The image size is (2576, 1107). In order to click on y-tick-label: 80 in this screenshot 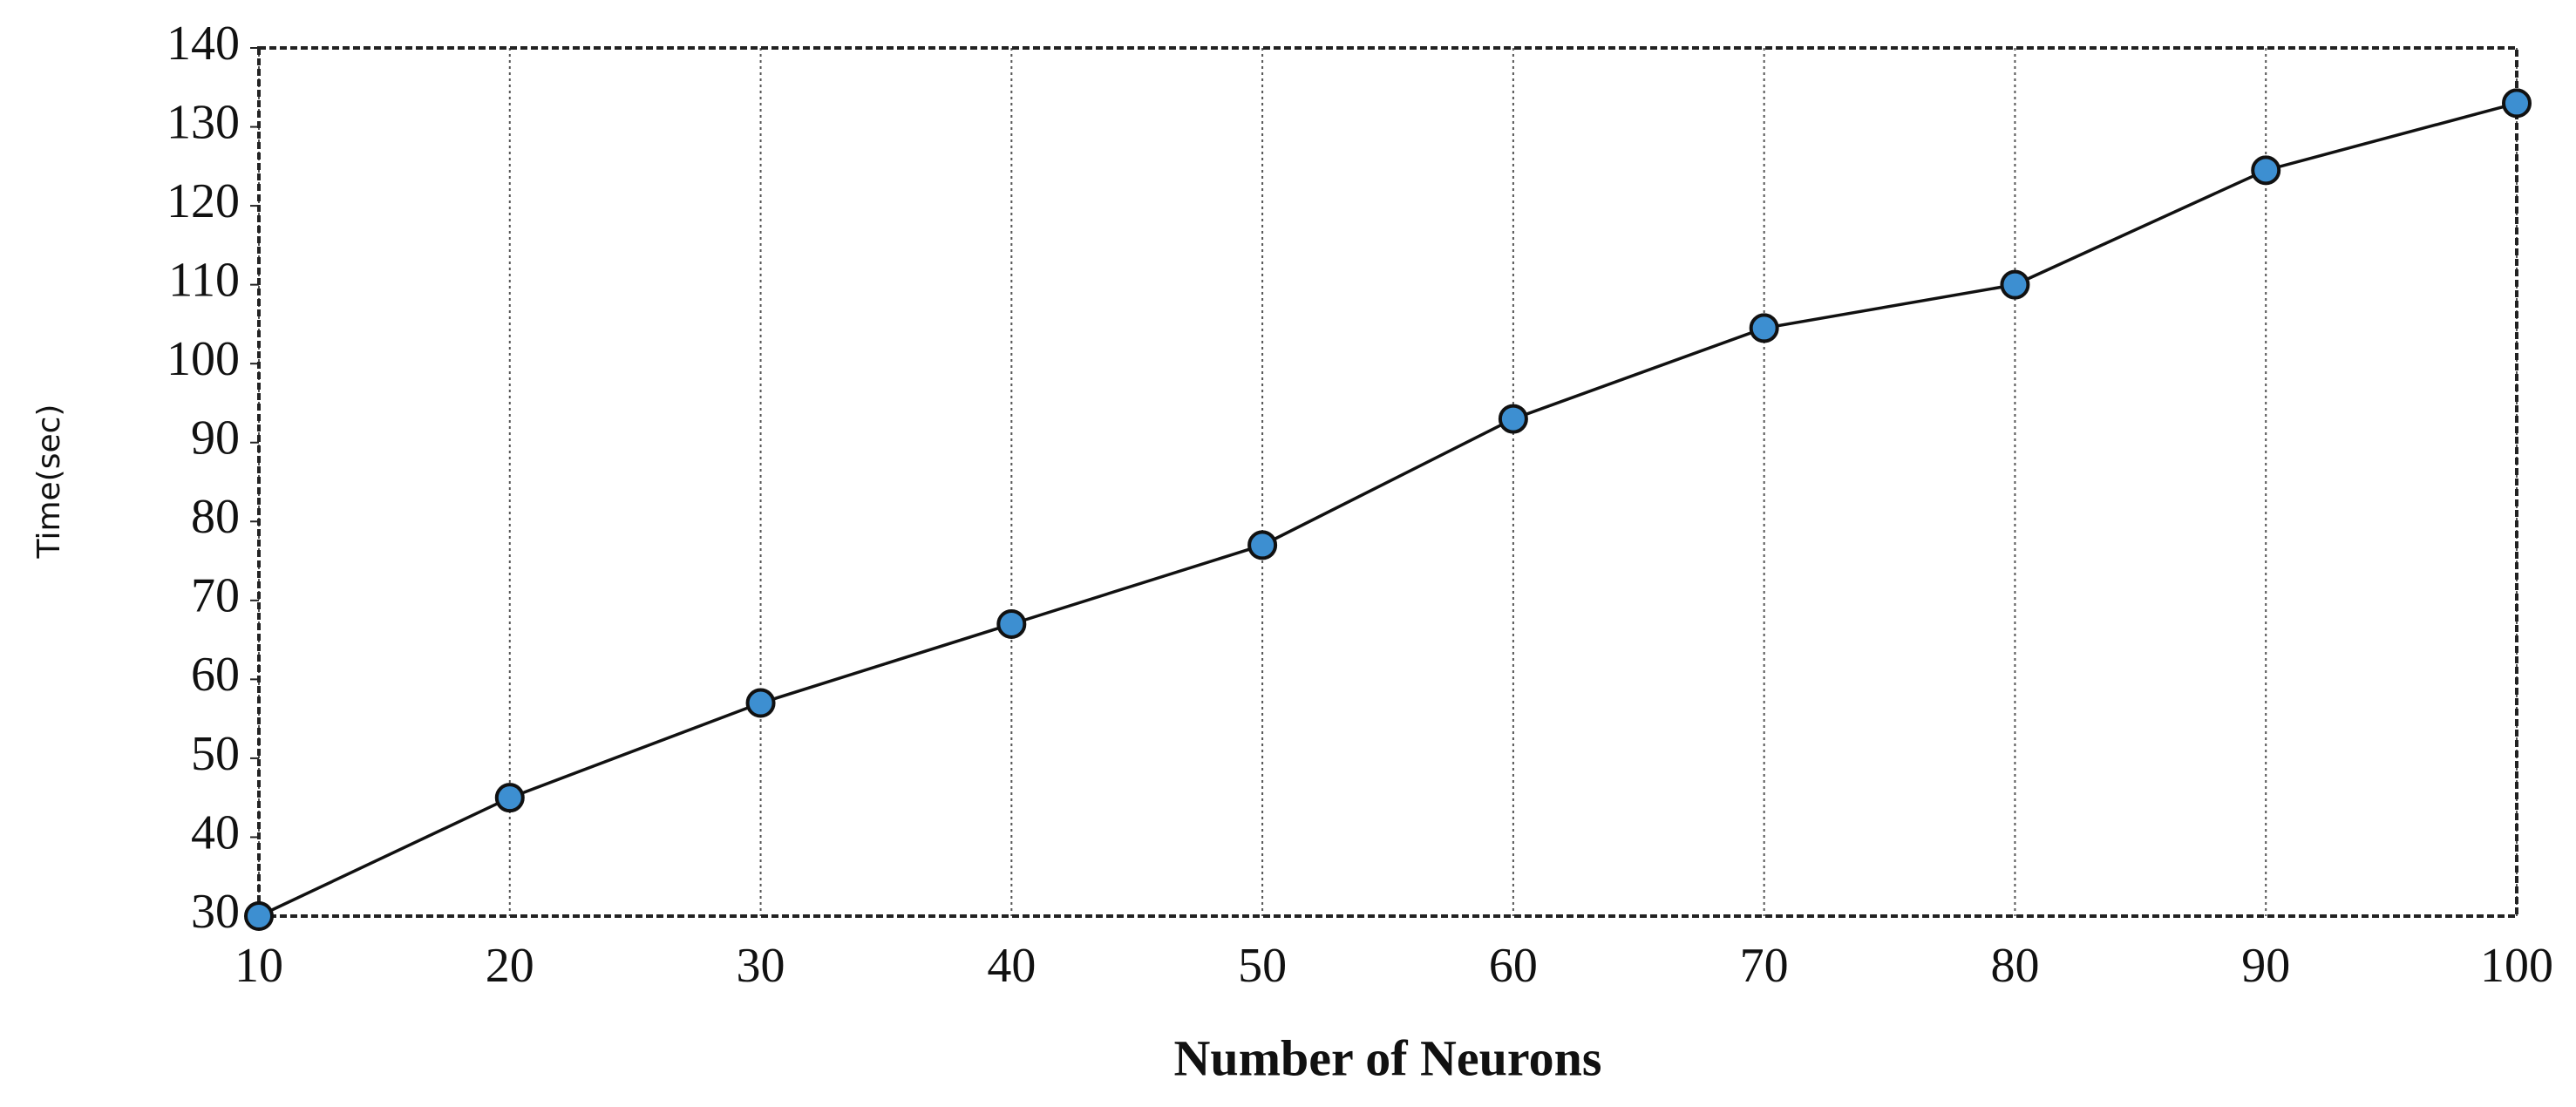, I will do `click(215, 517)`.